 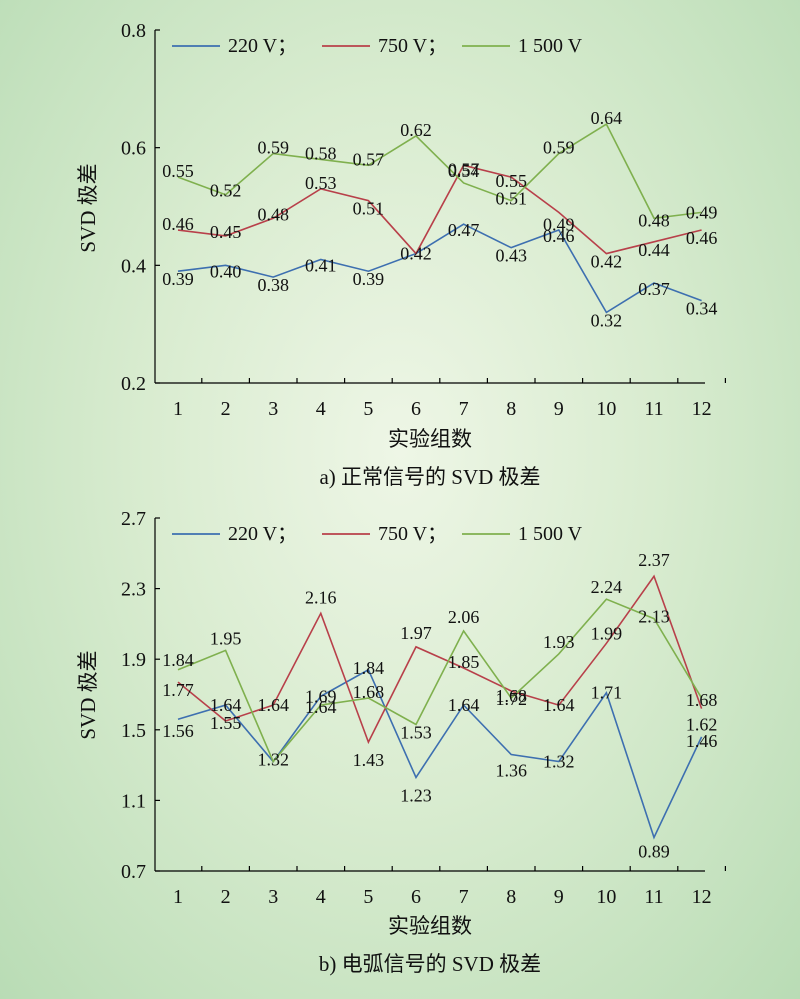 I want to click on data-label-1500V: 0.52, so click(x=226, y=191).